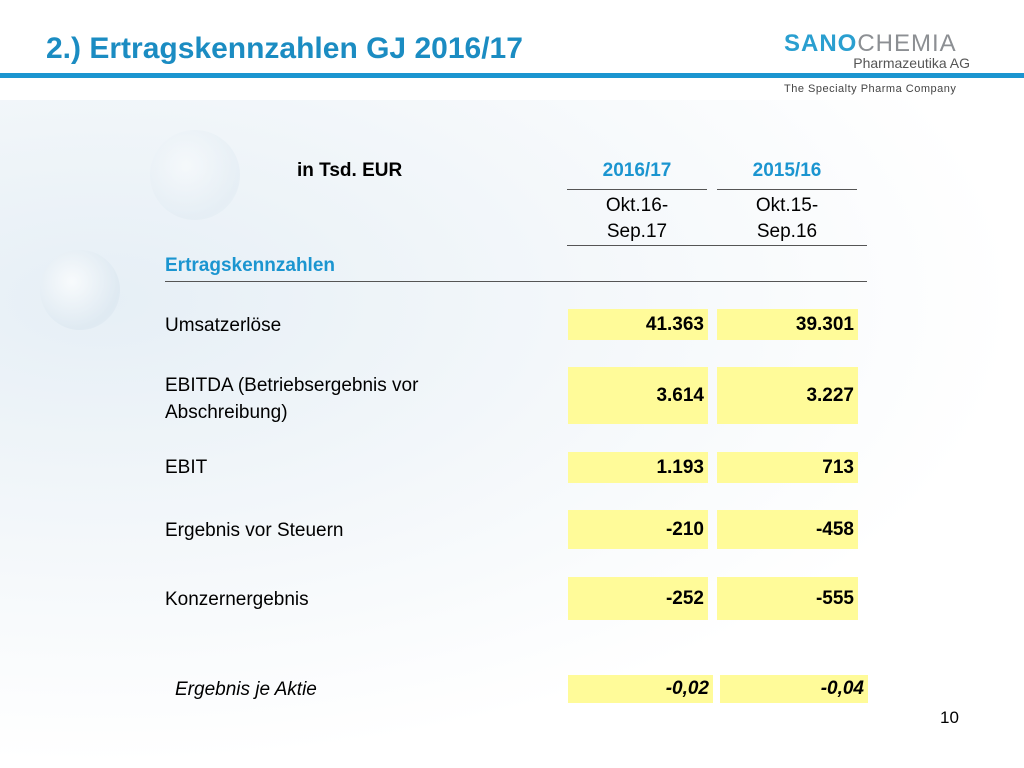 The width and height of the screenshot is (1024, 768). I want to click on column-header-year: 2015/16, so click(787, 170).